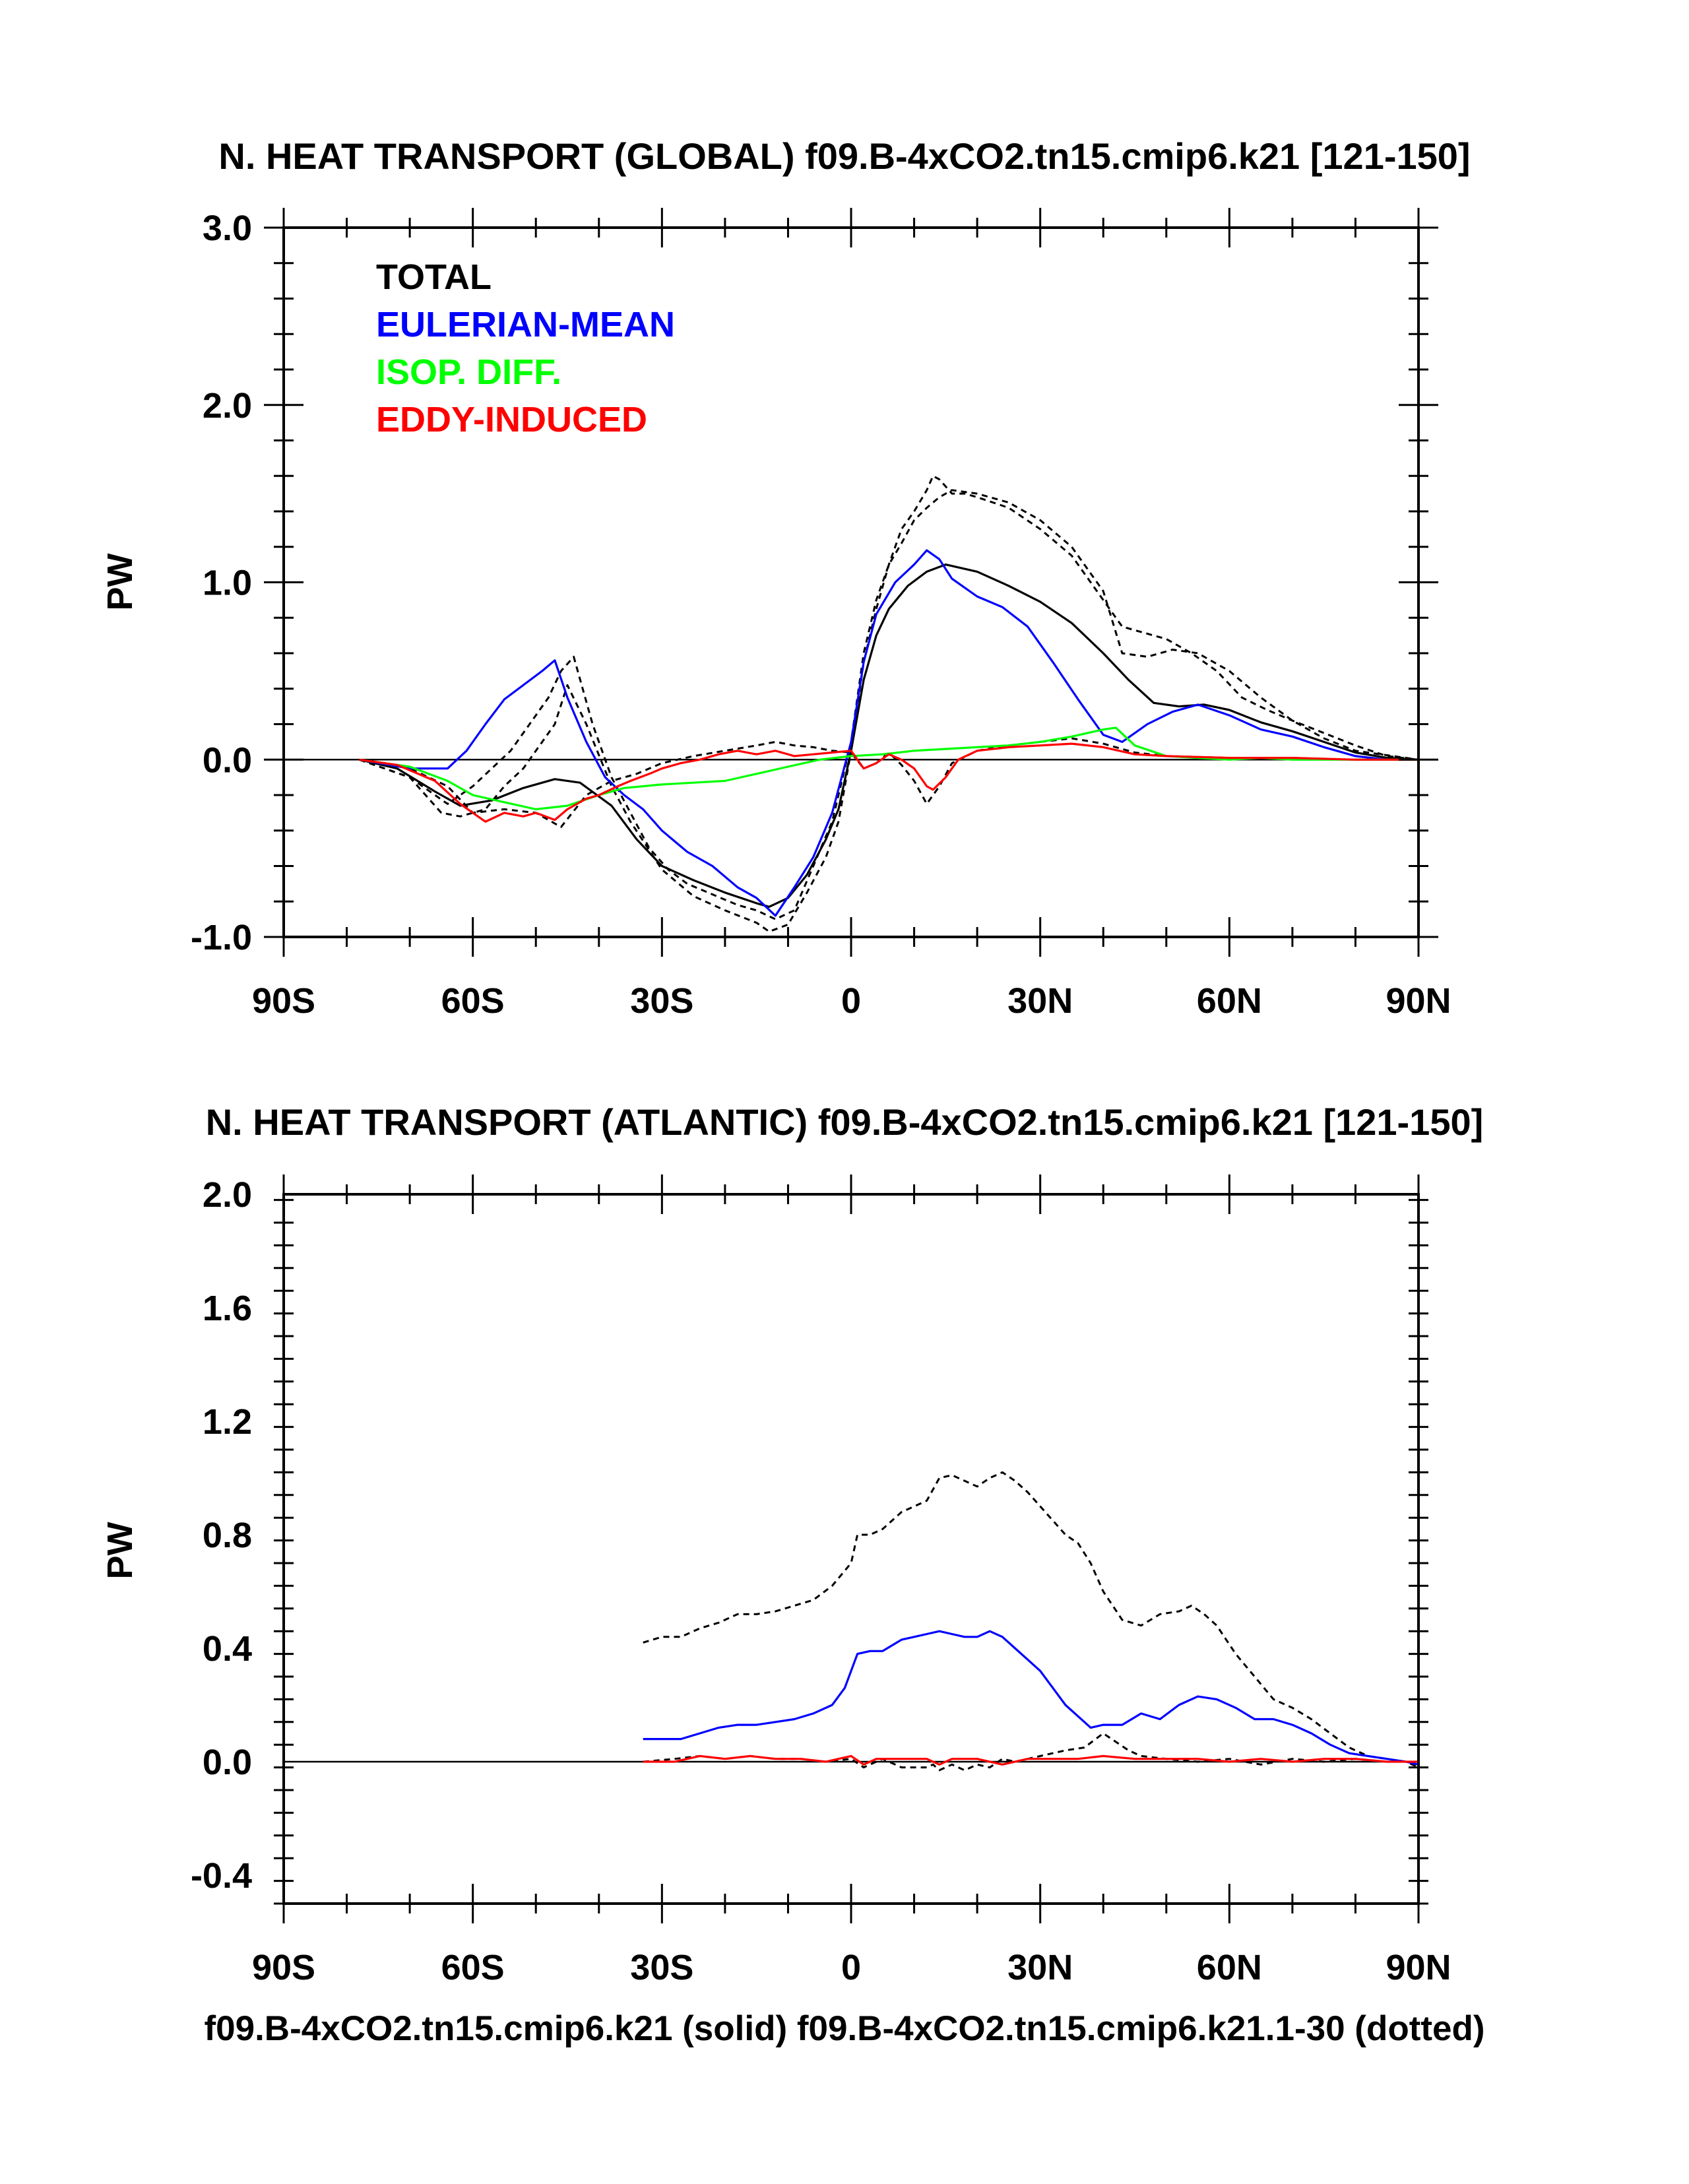  Describe the element at coordinates (1229, 1001) in the screenshot. I see `global-x-tick-label: 60N` at that location.